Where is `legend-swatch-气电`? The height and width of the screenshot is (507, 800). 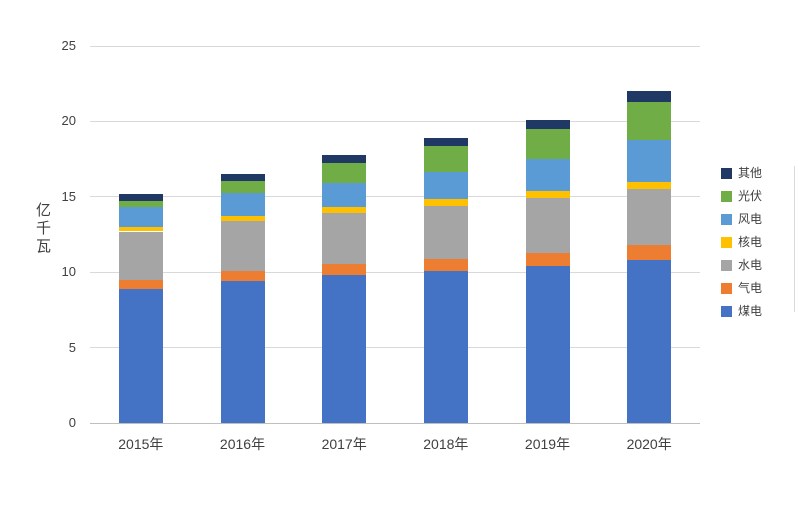 legend-swatch-气电 is located at coordinates (726, 288).